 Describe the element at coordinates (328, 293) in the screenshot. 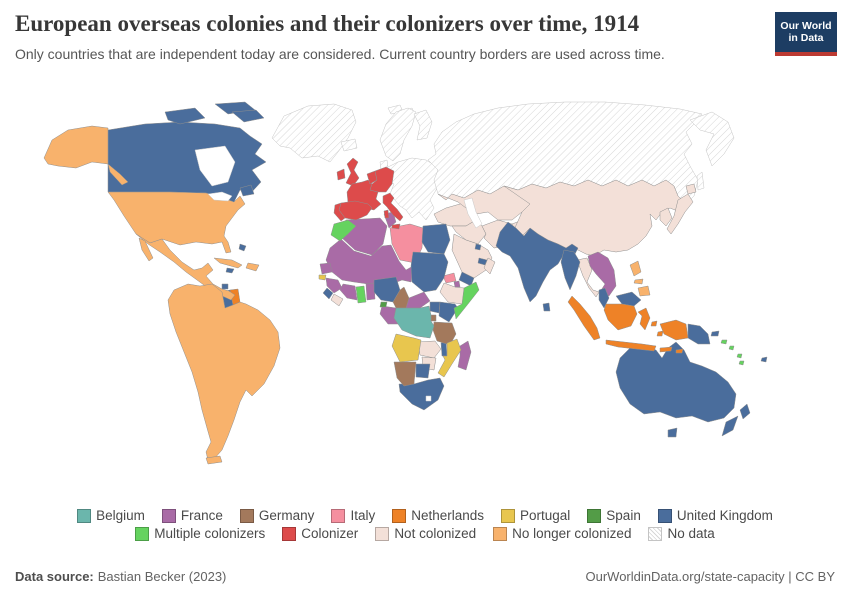

I see `country-sierra-leone` at that location.